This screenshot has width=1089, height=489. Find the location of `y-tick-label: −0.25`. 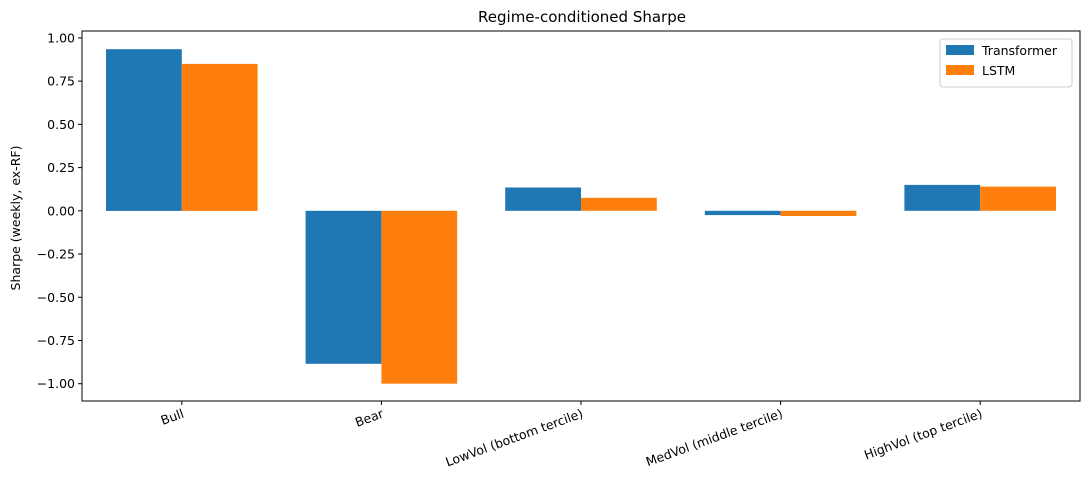

y-tick-label: −0.25 is located at coordinates (56, 254).